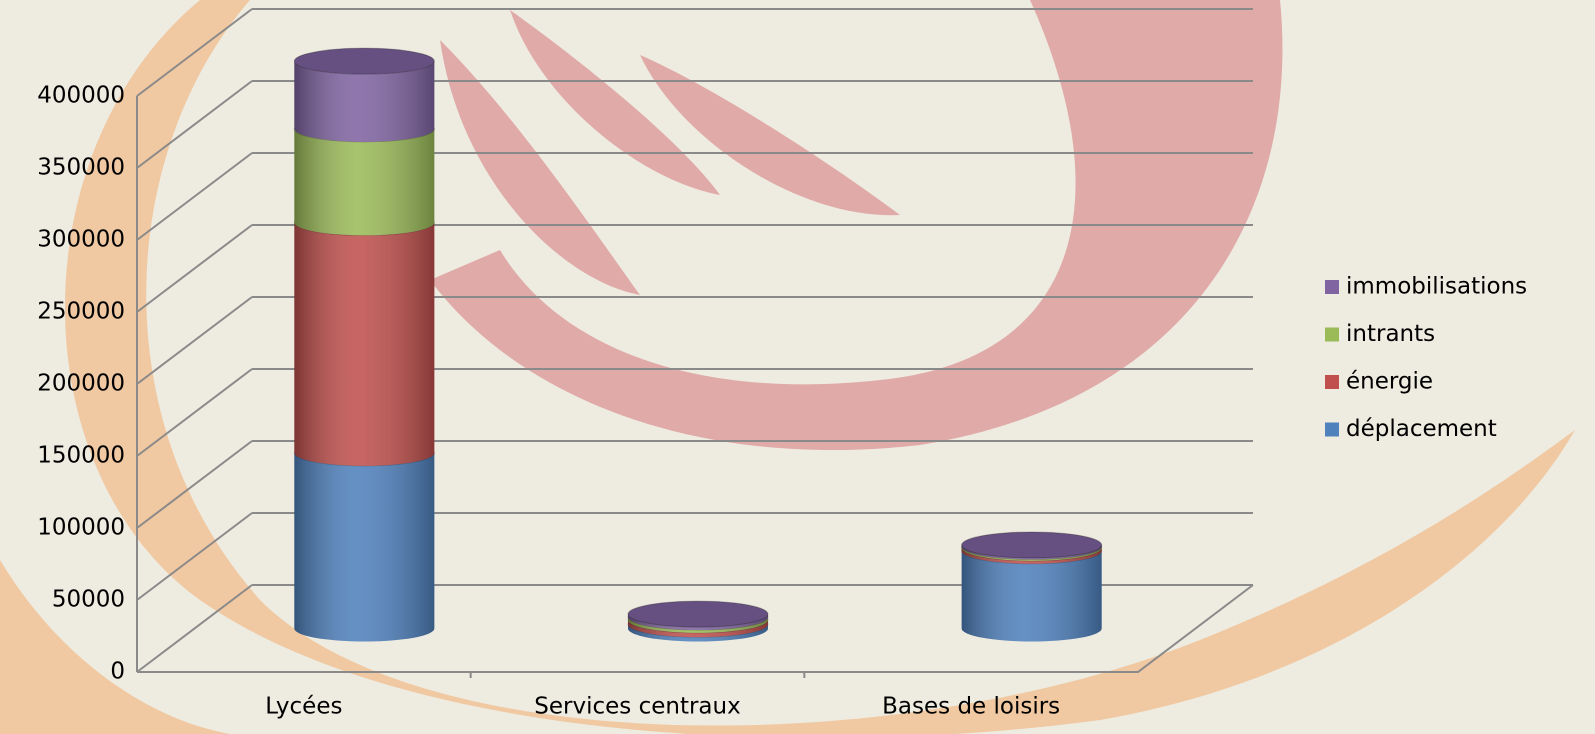  Describe the element at coordinates (81, 456) in the screenshot. I see `y-tick-label: 150000` at that location.